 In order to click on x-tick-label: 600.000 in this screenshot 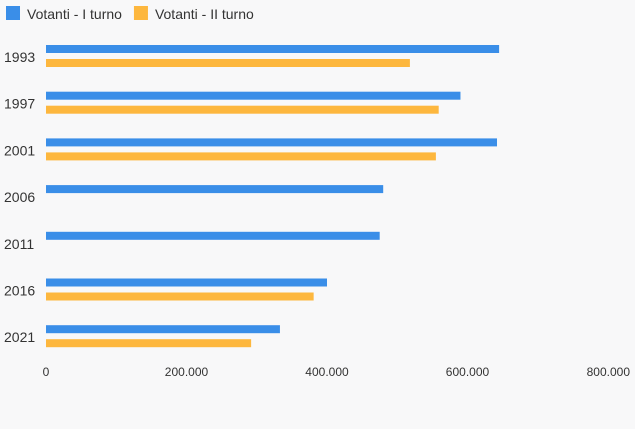, I will do `click(468, 372)`.